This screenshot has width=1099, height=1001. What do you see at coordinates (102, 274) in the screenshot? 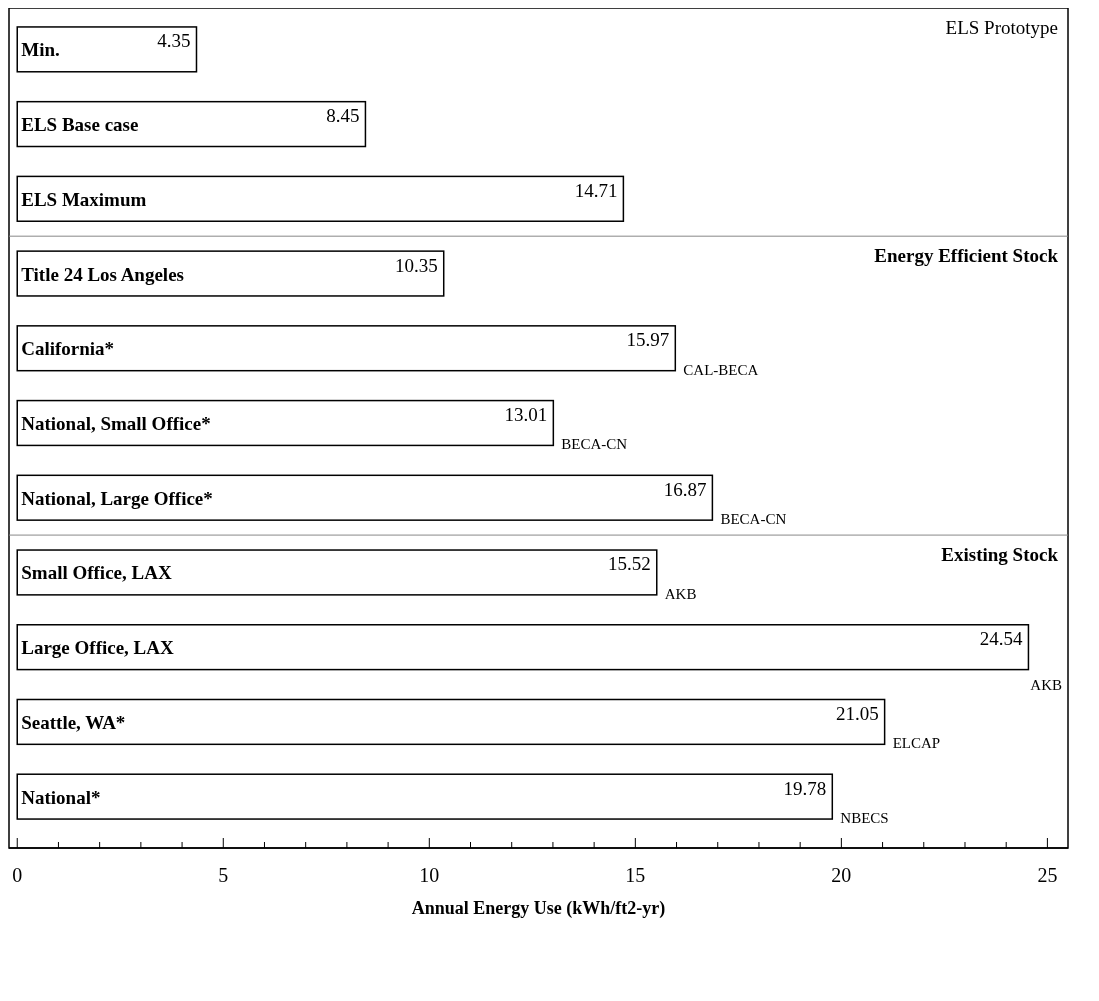
I see `y-tick-label: Title 24 Los Angeles` at bounding box center [102, 274].